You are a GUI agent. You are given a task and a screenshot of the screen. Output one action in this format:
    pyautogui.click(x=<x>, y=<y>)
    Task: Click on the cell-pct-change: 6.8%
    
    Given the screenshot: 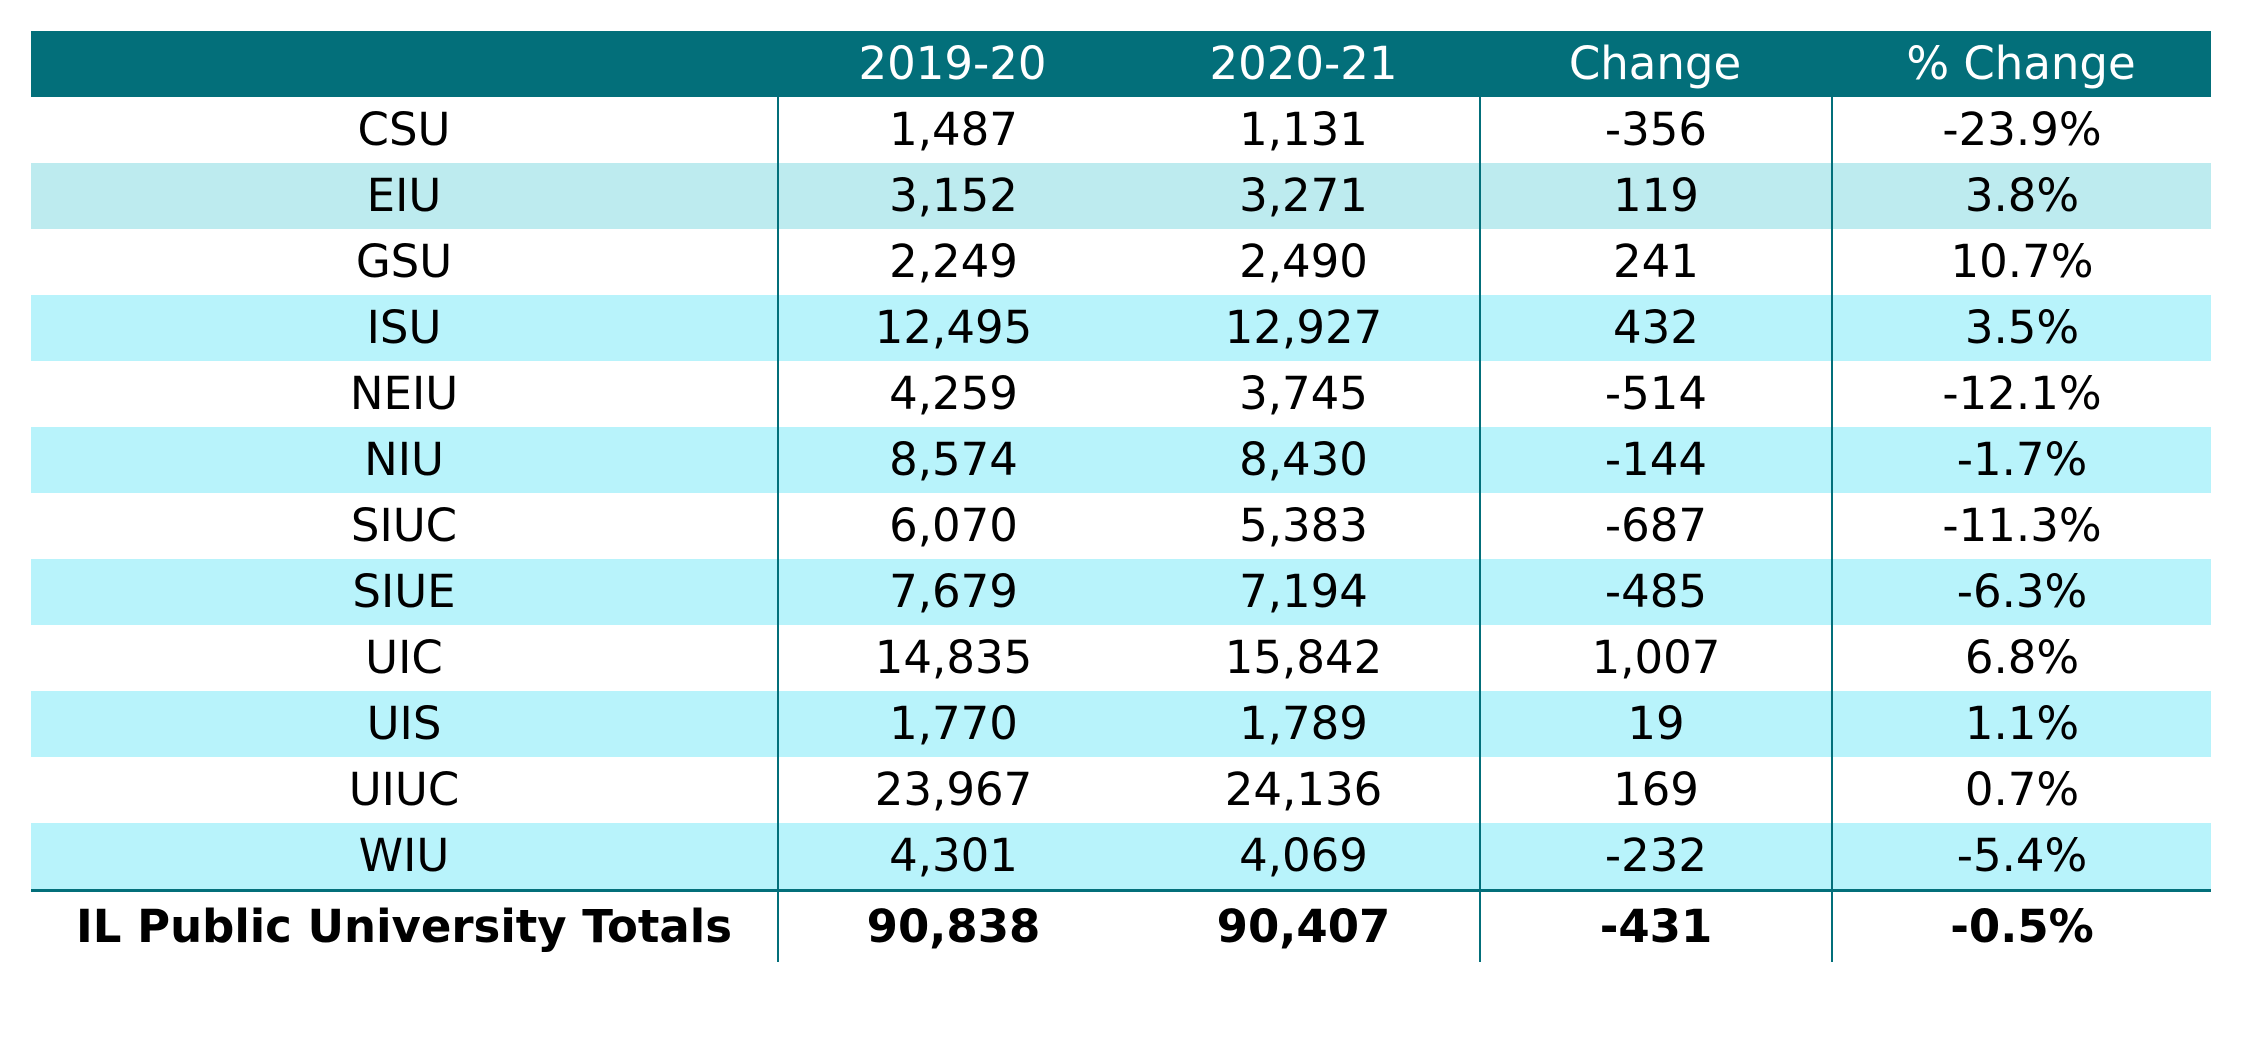 What is the action you would take?
    pyautogui.click(x=2021, y=658)
    